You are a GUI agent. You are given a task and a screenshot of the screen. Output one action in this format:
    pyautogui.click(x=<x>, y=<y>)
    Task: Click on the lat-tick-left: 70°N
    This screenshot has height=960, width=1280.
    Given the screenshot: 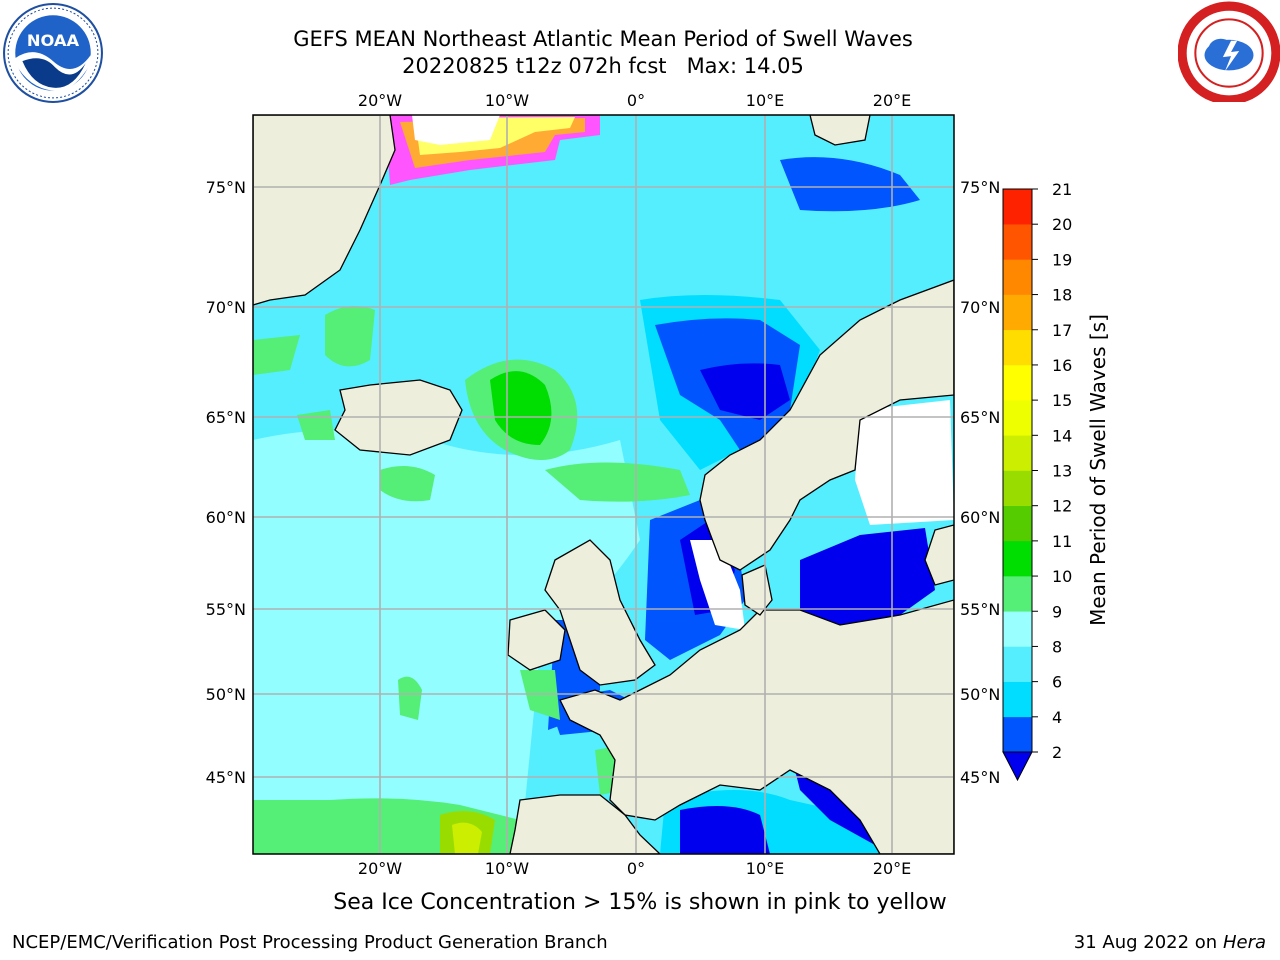 What is the action you would take?
    pyautogui.click(x=226, y=307)
    